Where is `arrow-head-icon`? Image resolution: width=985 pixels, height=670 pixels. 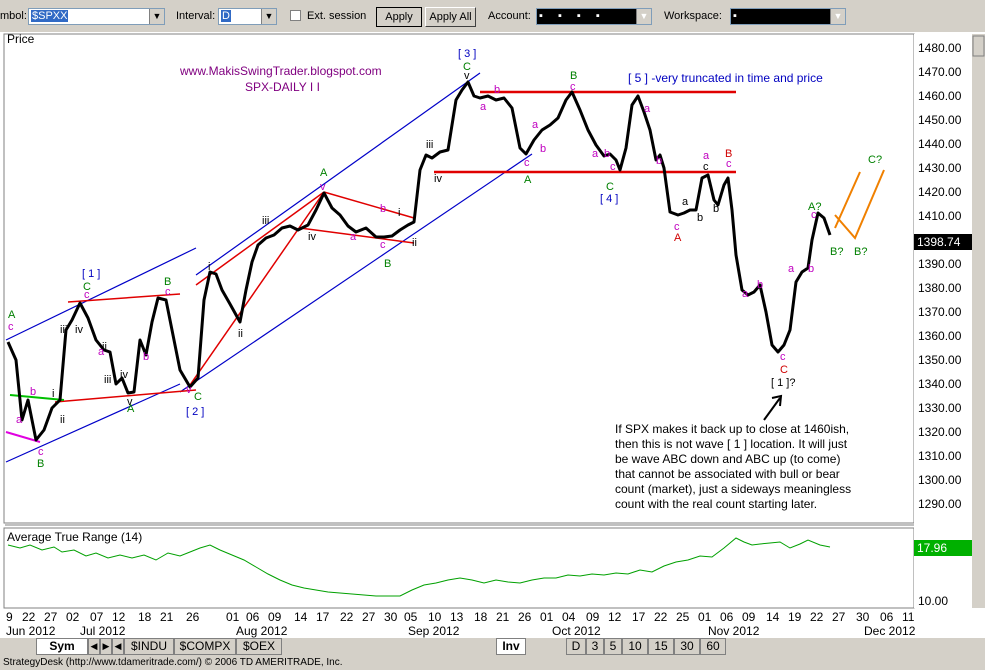 arrow-head-icon is located at coordinates (777, 400).